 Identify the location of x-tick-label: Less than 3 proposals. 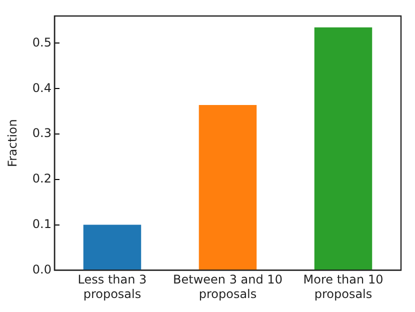
(112, 286).